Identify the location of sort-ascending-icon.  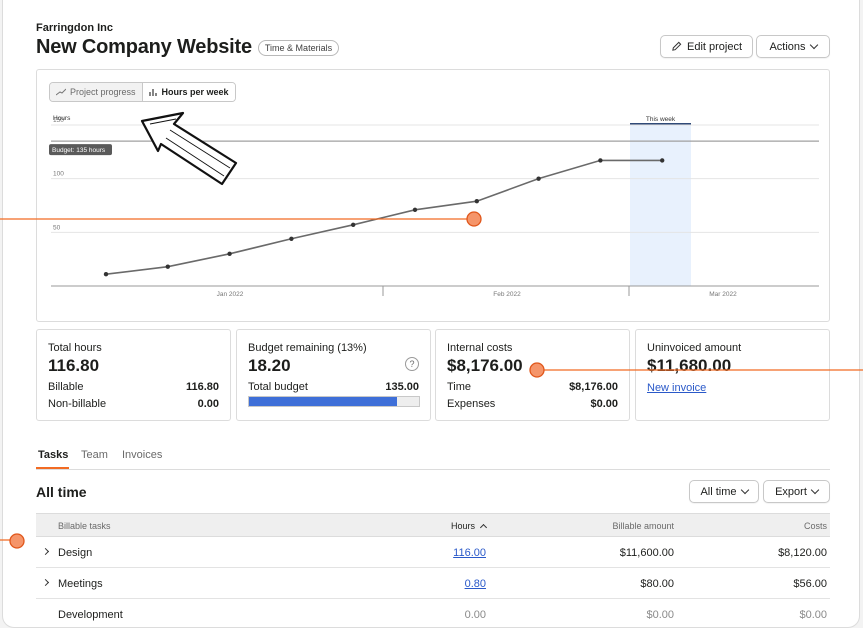
(483, 527).